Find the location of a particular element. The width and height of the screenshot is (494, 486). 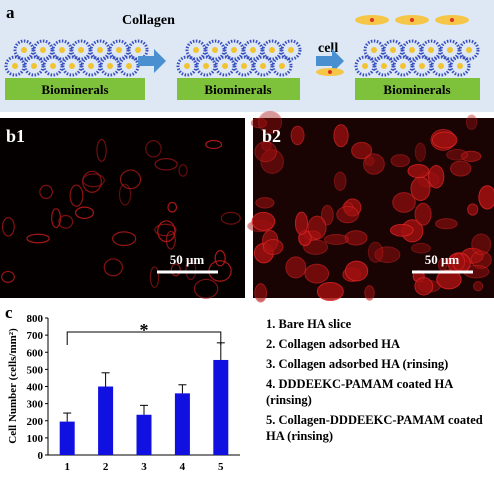

panel-label: b2 is located at coordinates (271, 136).